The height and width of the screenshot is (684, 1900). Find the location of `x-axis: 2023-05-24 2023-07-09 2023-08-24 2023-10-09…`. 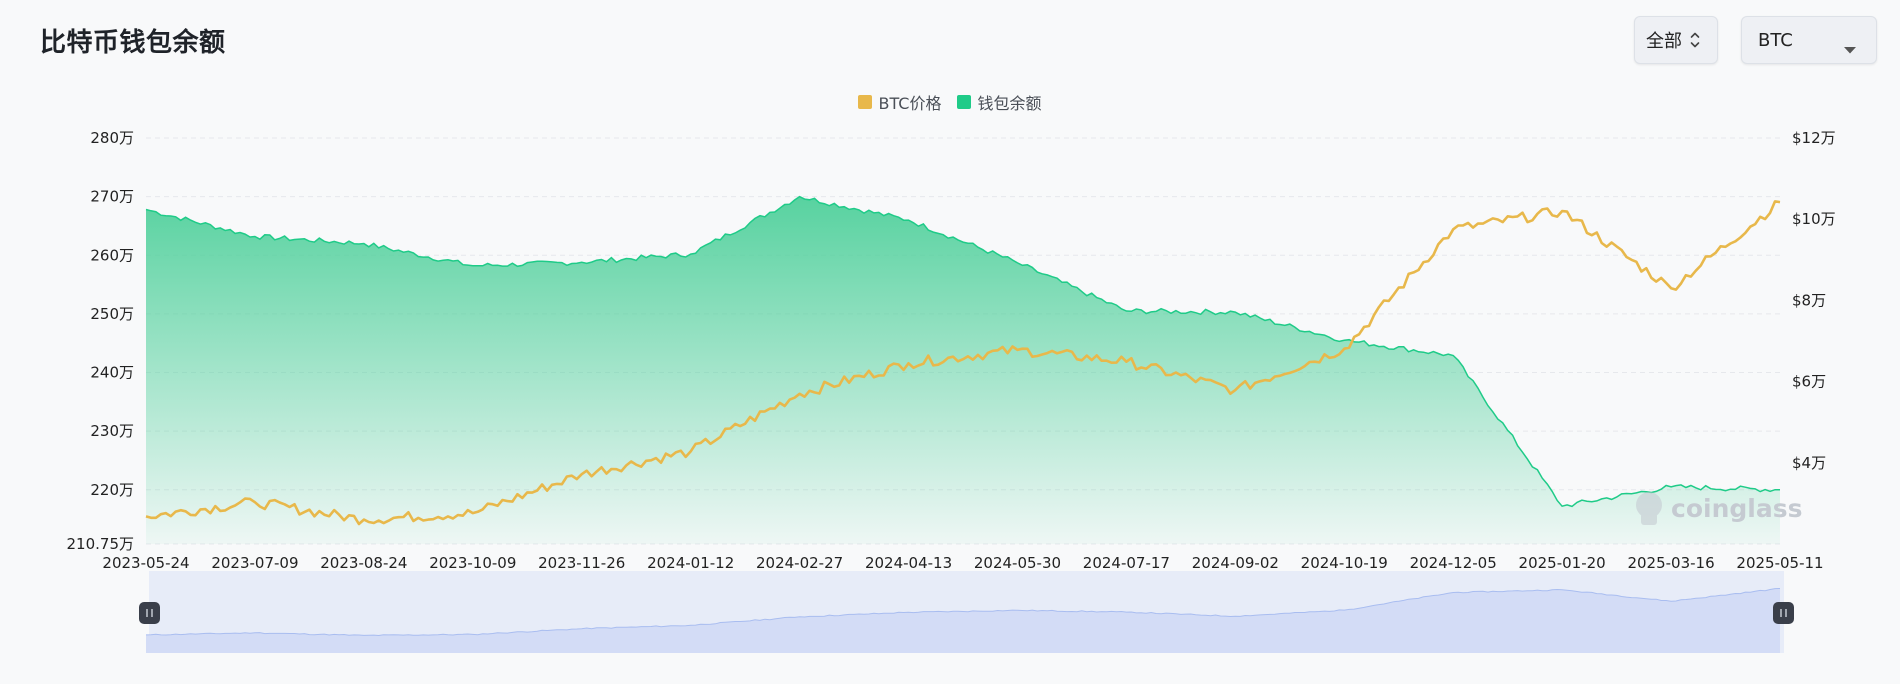

x-axis: 2023-05-24 2023-07-09 2023-08-24 2023-10-09… is located at coordinates (962, 563).